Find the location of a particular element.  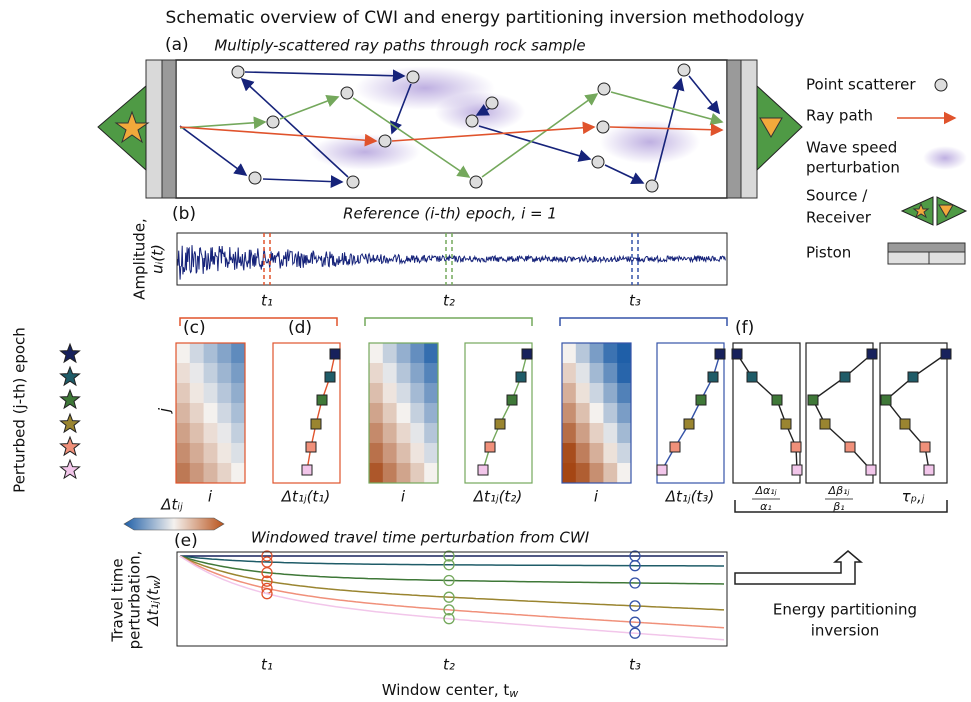

colorbar is located at coordinates (174, 524).